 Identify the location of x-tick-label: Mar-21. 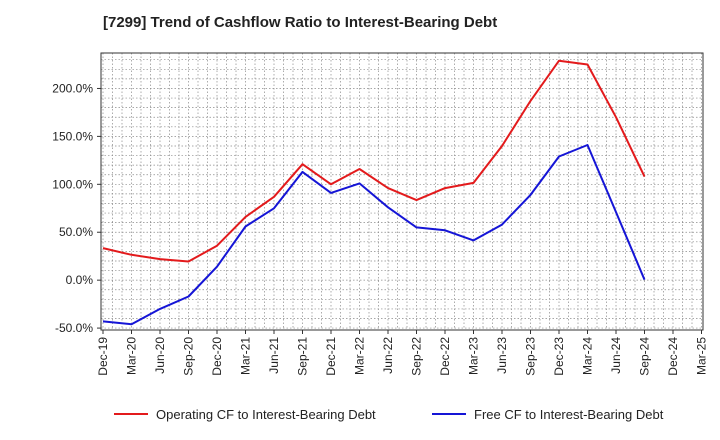
(246, 356).